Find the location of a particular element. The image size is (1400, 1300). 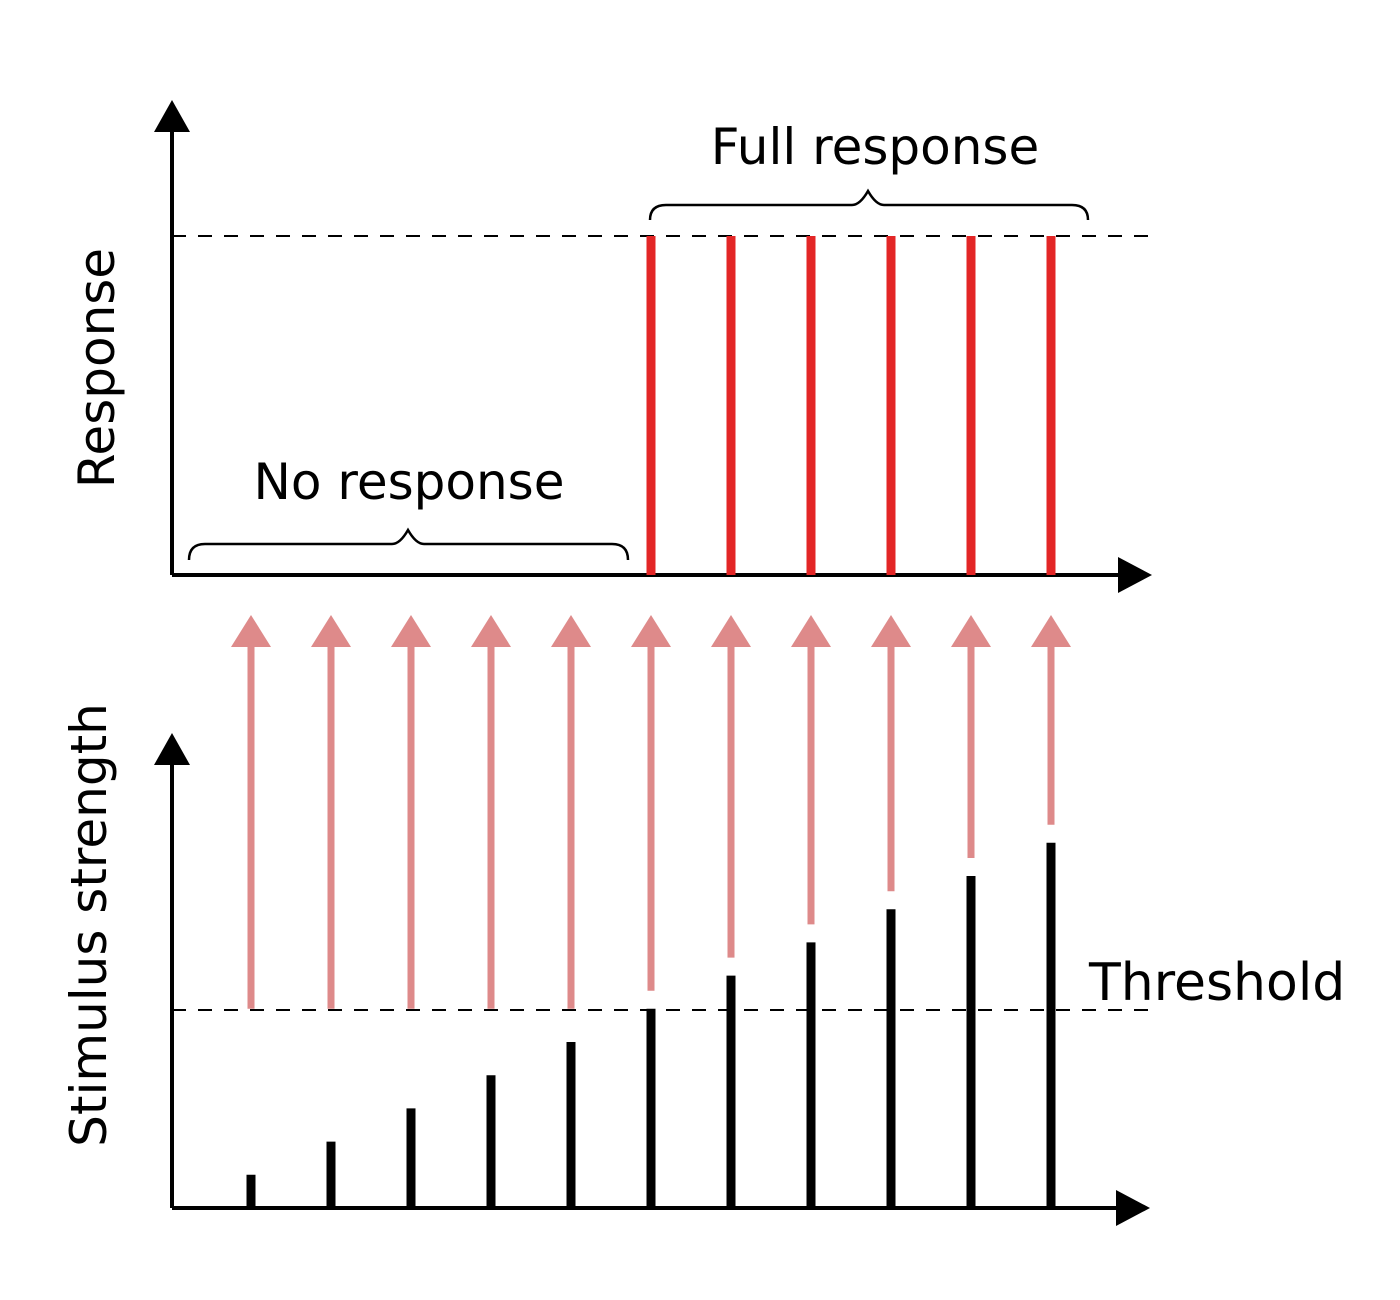

threshold-label: Threshold is located at coordinates (1216, 983).